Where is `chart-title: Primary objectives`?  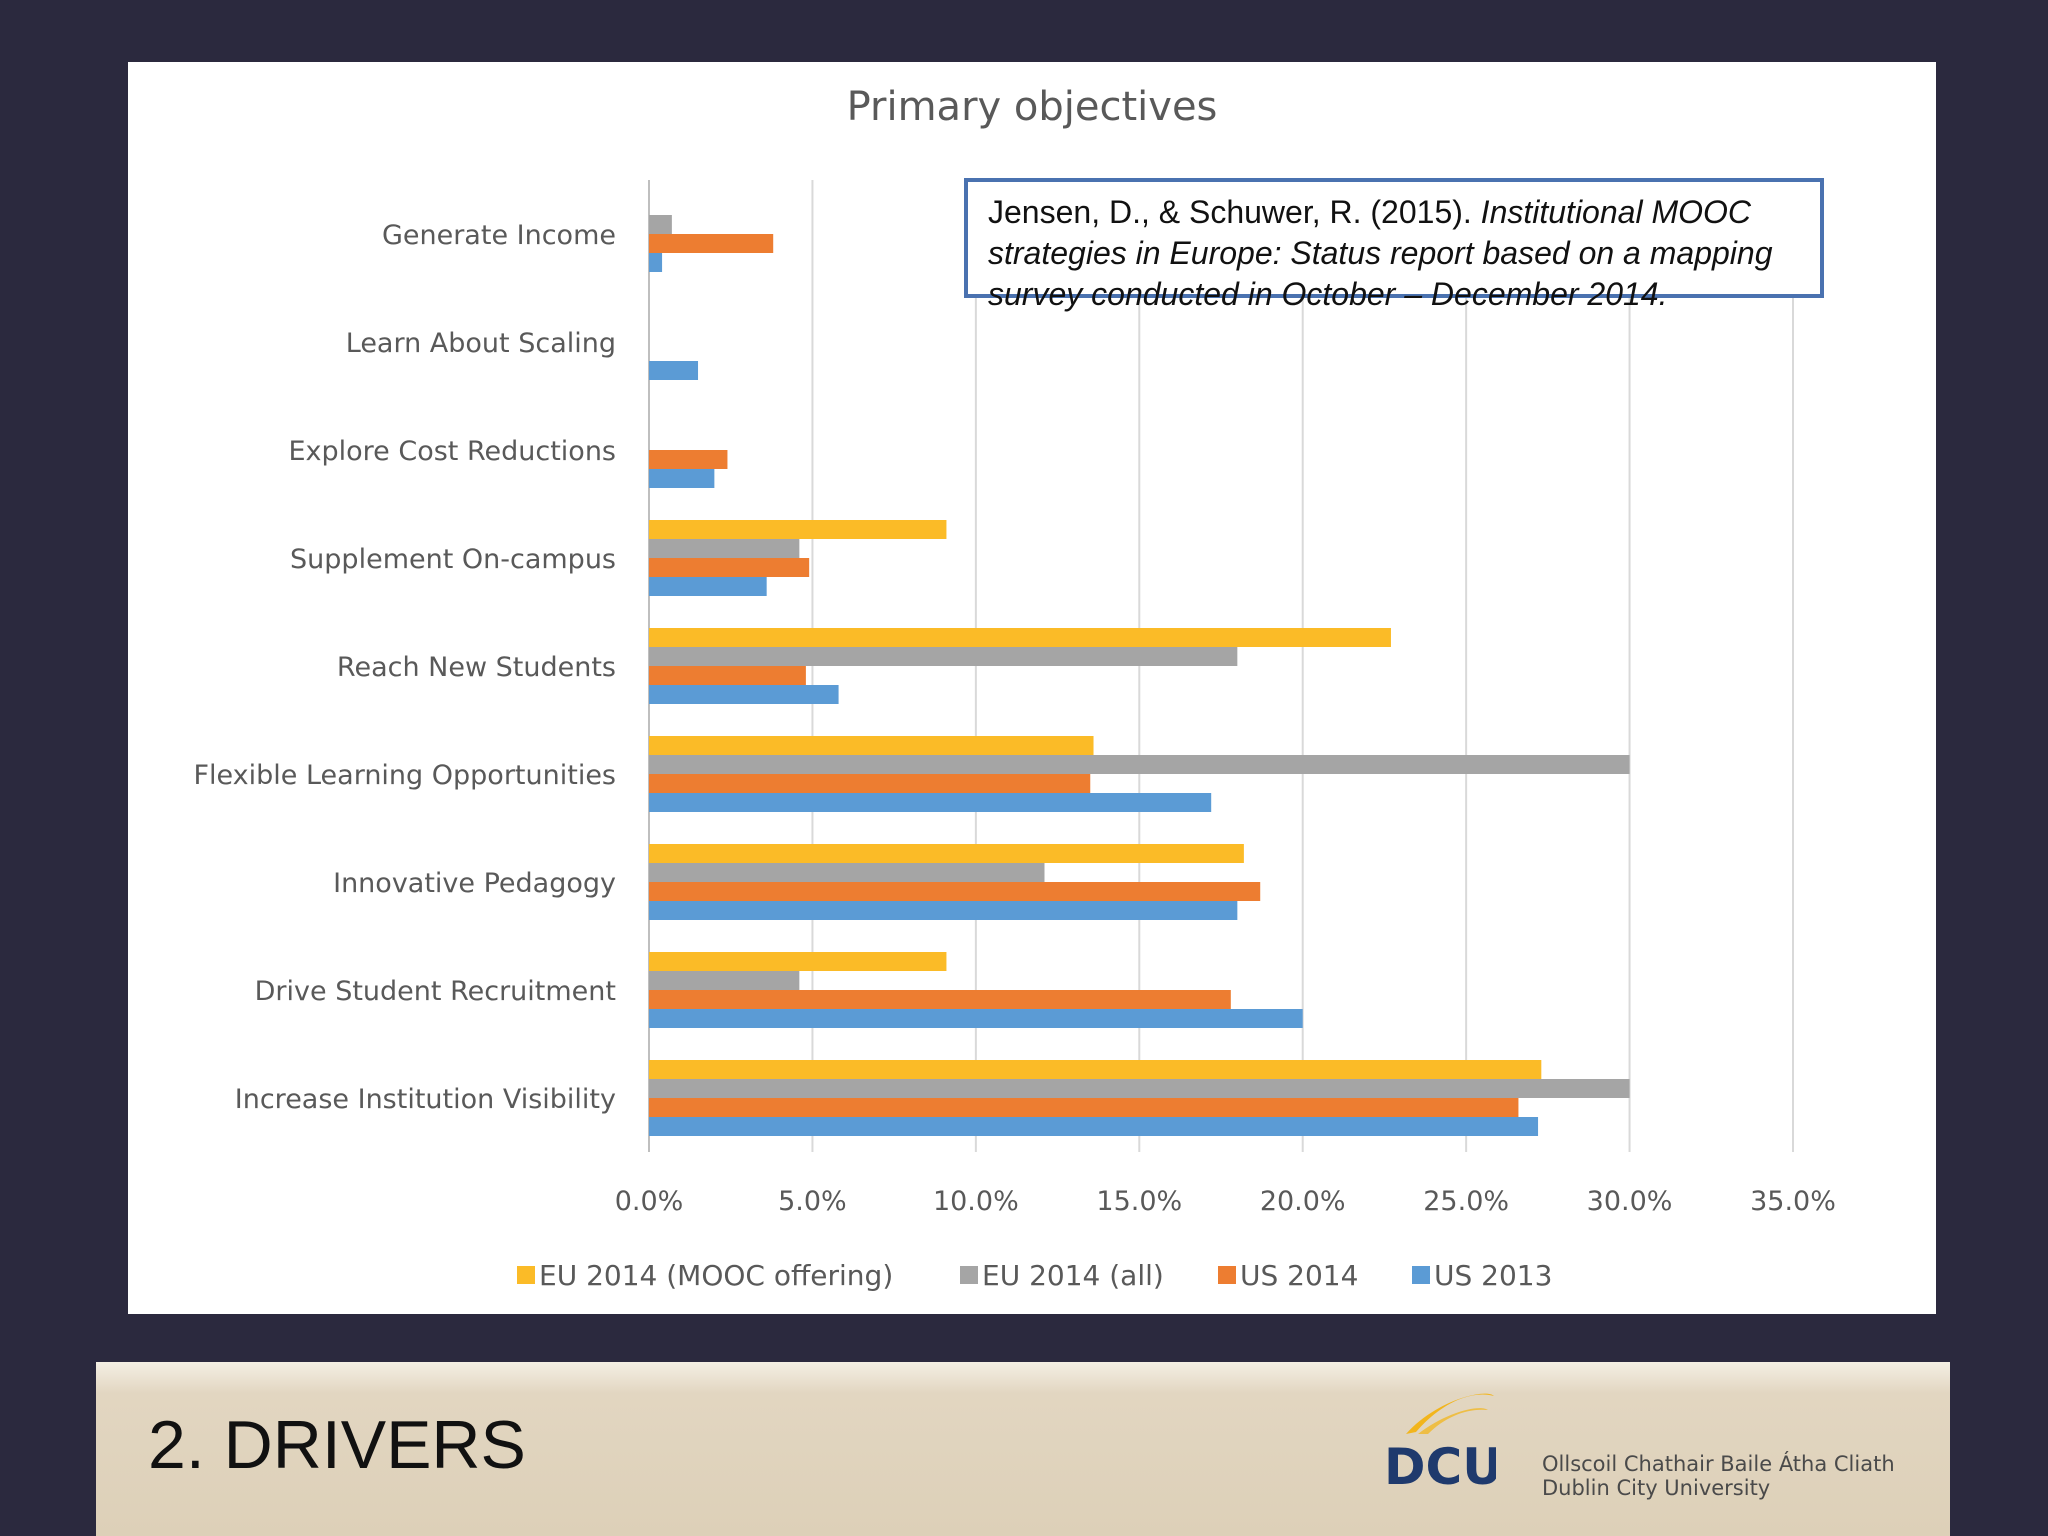
chart-title: Primary objectives is located at coordinates (1032, 107).